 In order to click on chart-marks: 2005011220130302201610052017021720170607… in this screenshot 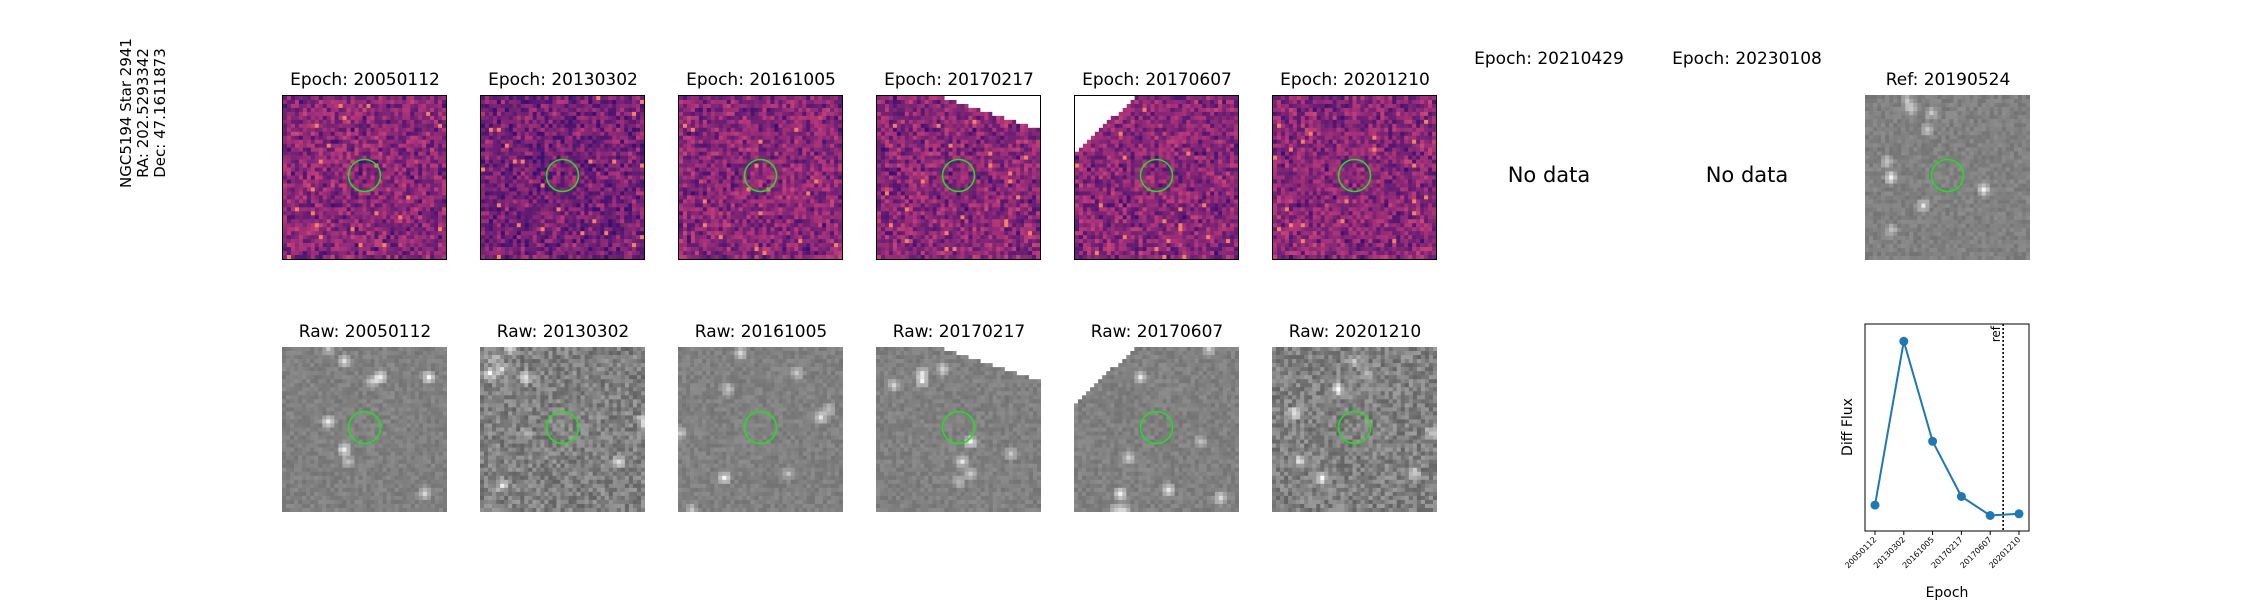, I will do `click(1933, 447)`.